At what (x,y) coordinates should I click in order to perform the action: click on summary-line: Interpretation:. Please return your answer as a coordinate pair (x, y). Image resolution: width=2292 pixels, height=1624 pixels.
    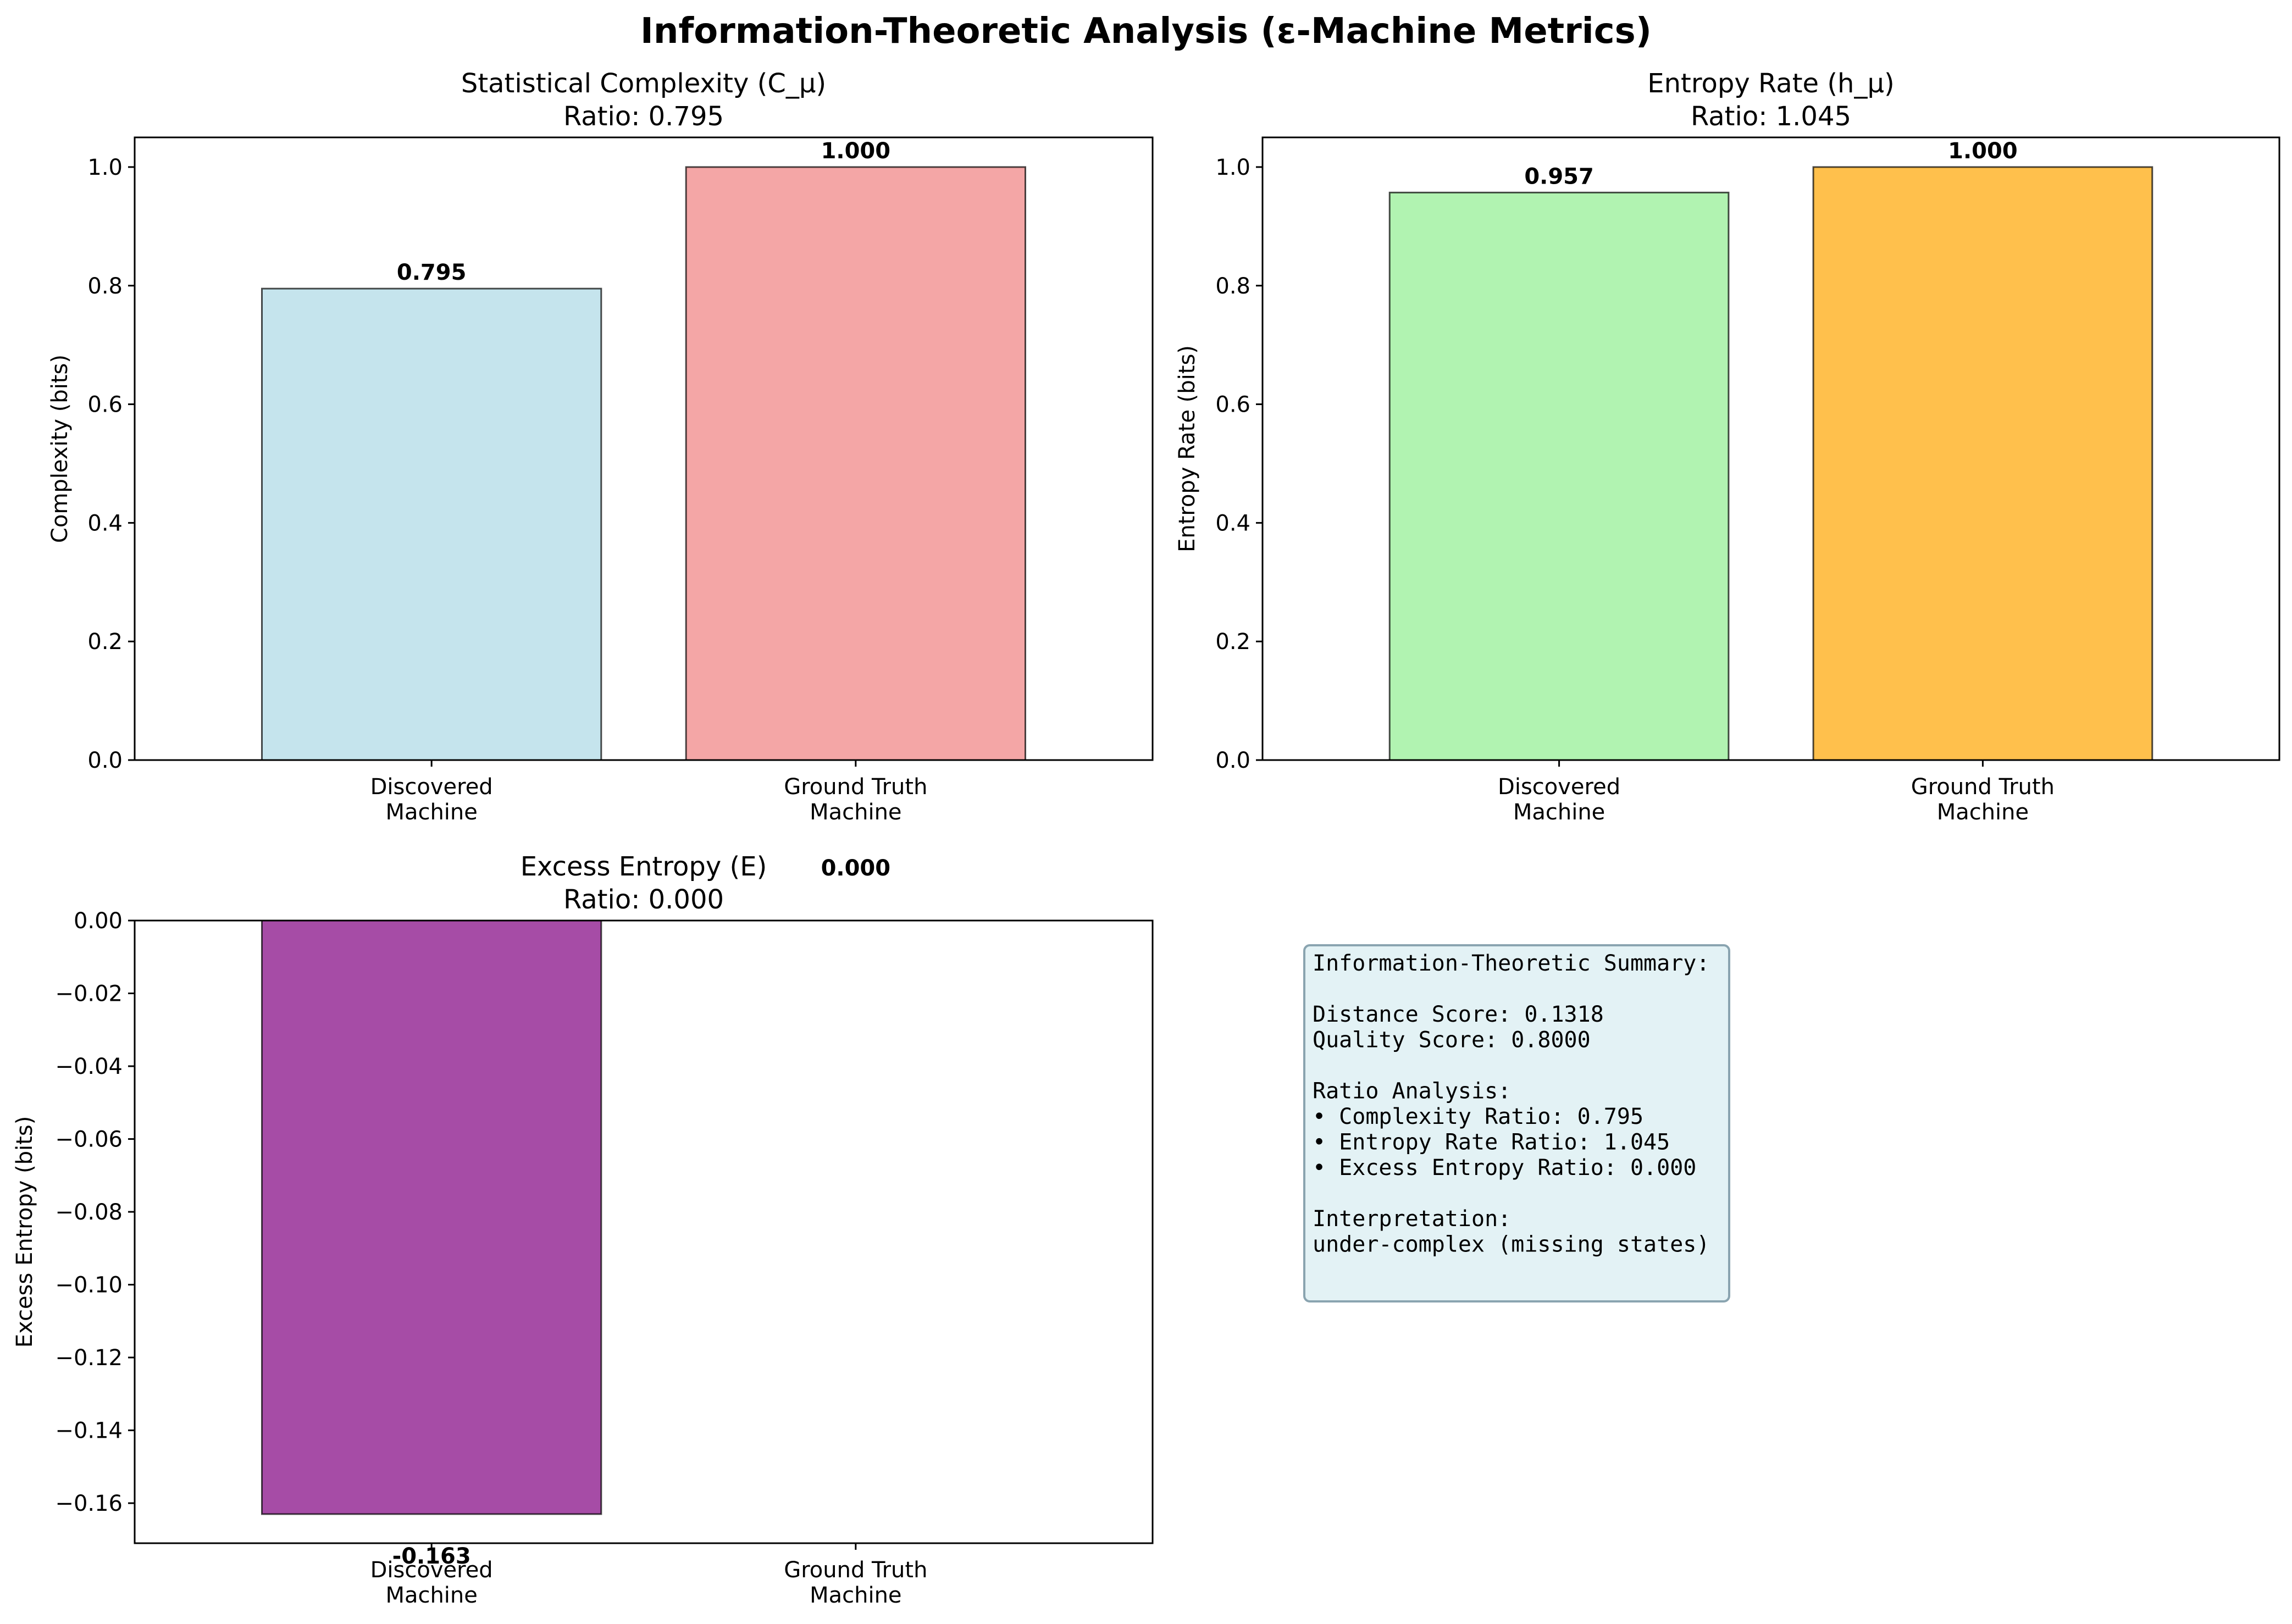
    Looking at the image, I should click on (1412, 1219).